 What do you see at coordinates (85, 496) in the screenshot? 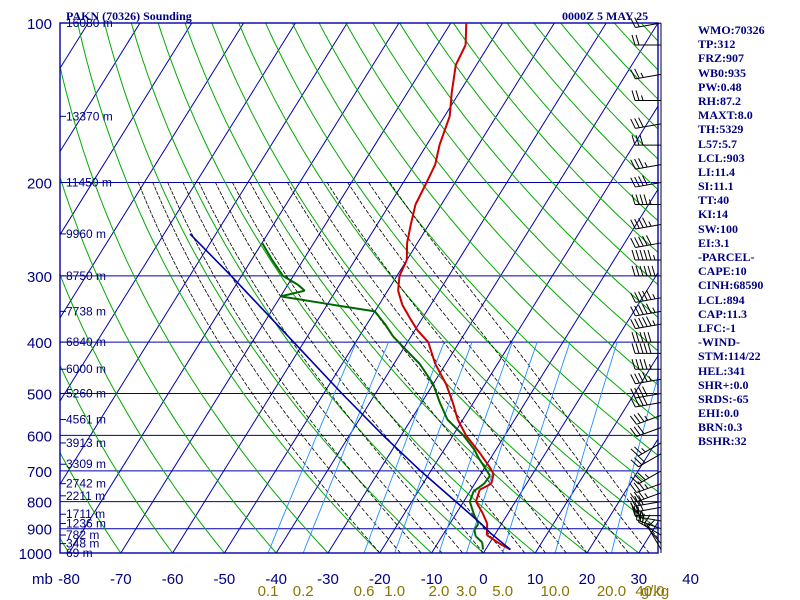
I see `height-label: 2211 m` at bounding box center [85, 496].